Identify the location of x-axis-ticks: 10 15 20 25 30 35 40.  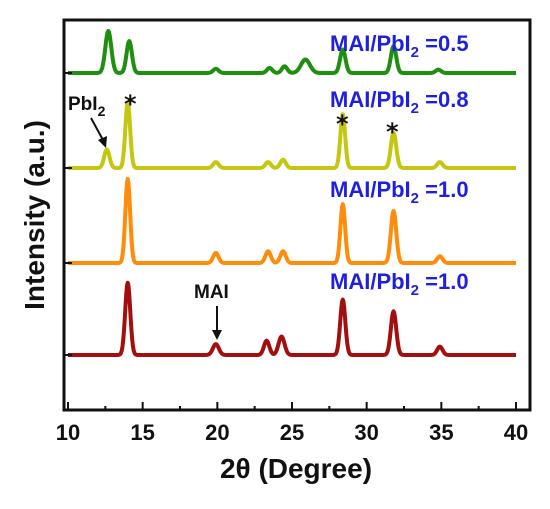
(292, 423).